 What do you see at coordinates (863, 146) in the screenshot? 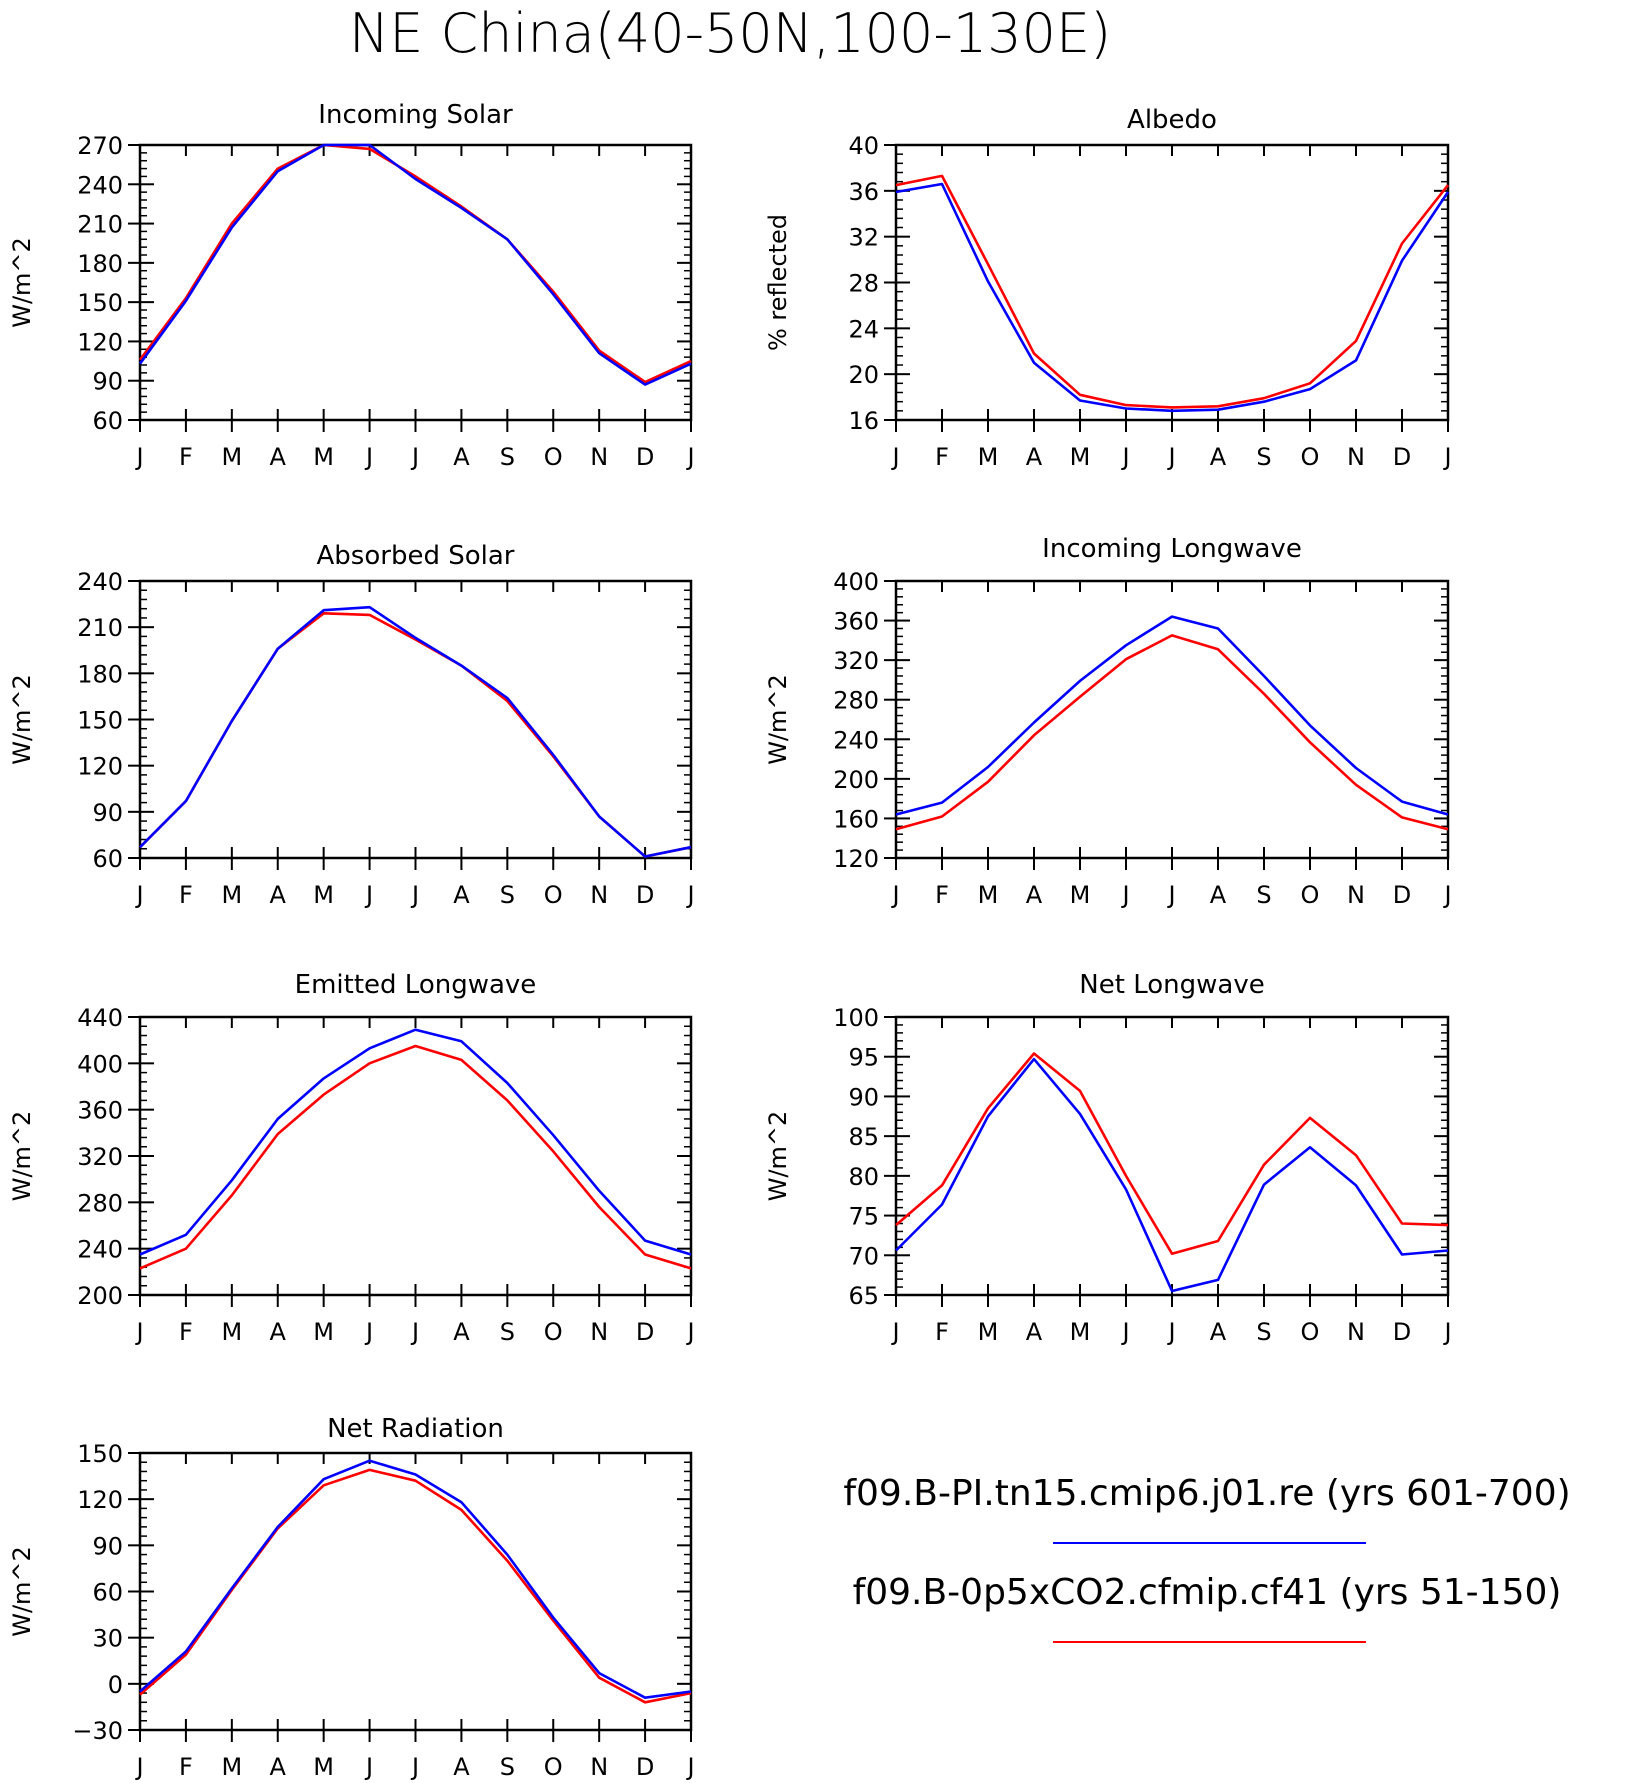
I see `y-tick-label: 40` at bounding box center [863, 146].